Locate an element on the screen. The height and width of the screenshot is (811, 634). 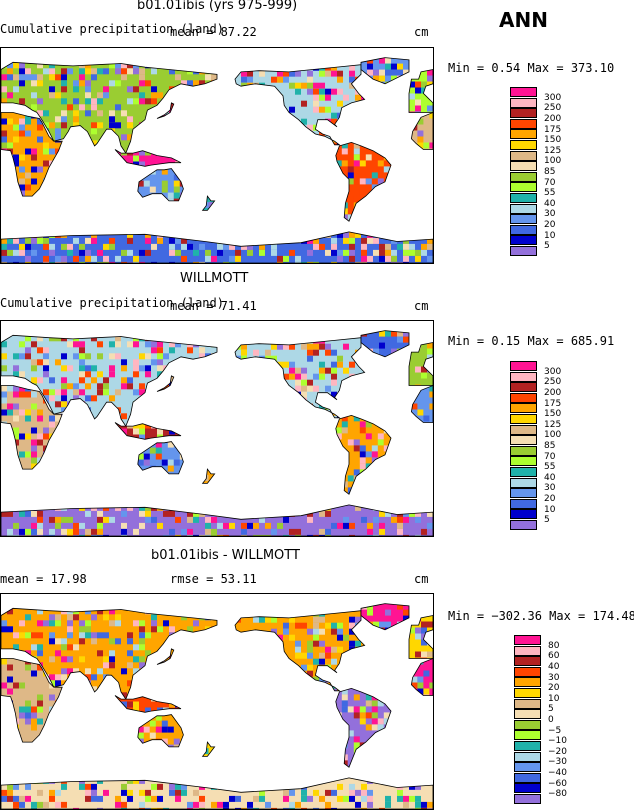
panel-1-minmax: Min = 0.54 Max = 373.10 is located at coordinates (531, 68).